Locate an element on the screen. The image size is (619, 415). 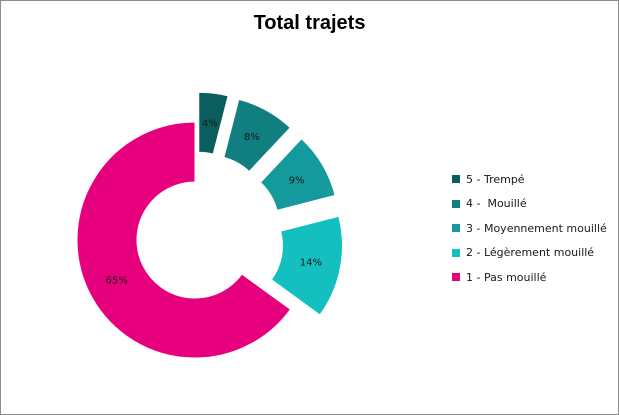
legend-label: 4 - Mouillé is located at coordinates (496, 203).